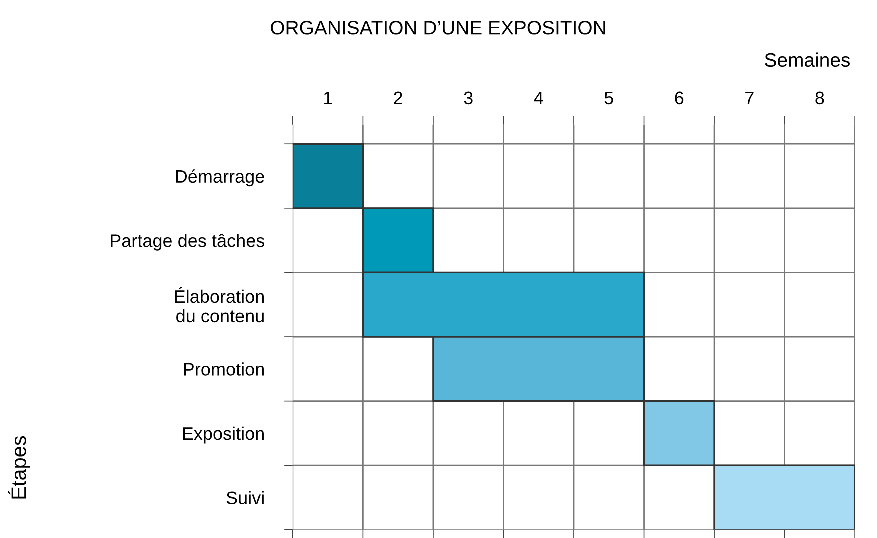  Describe the element at coordinates (468, 98) in the screenshot. I see `x-tick-label: 3` at that location.